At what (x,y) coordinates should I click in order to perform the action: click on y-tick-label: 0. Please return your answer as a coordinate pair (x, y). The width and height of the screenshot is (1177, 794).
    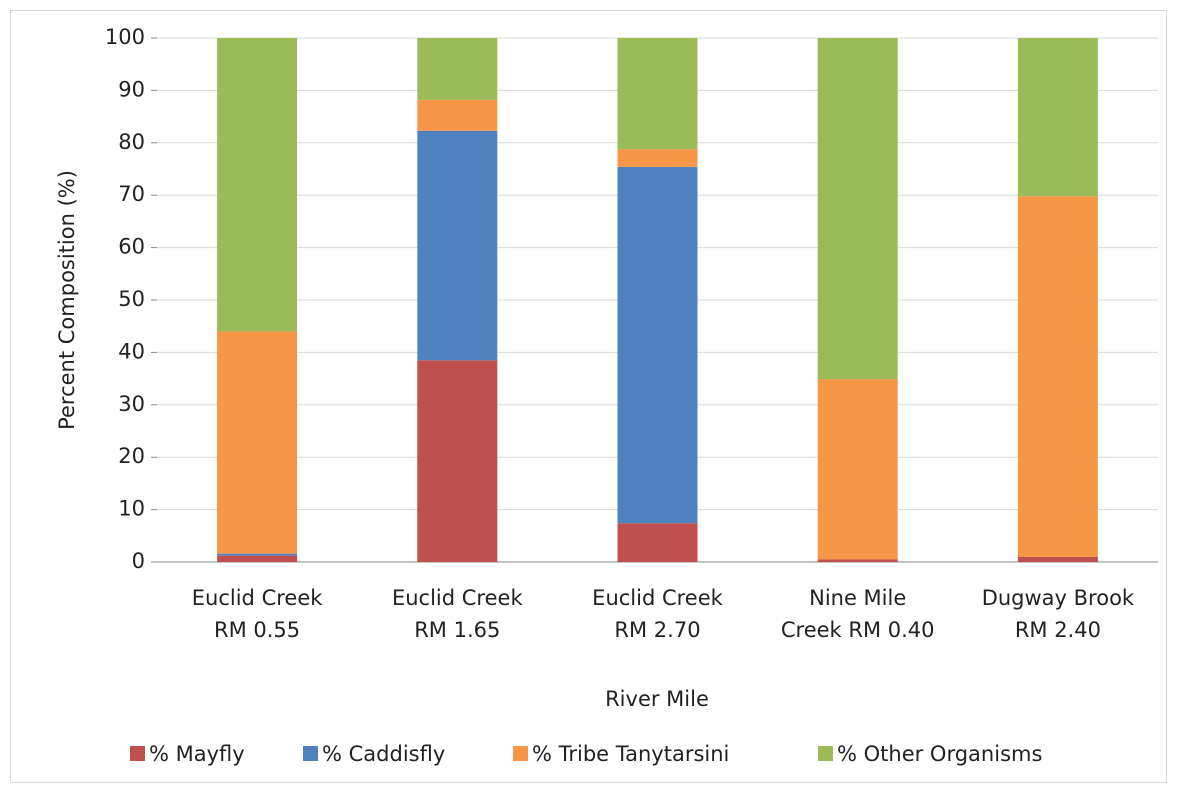
    Looking at the image, I should click on (138, 561).